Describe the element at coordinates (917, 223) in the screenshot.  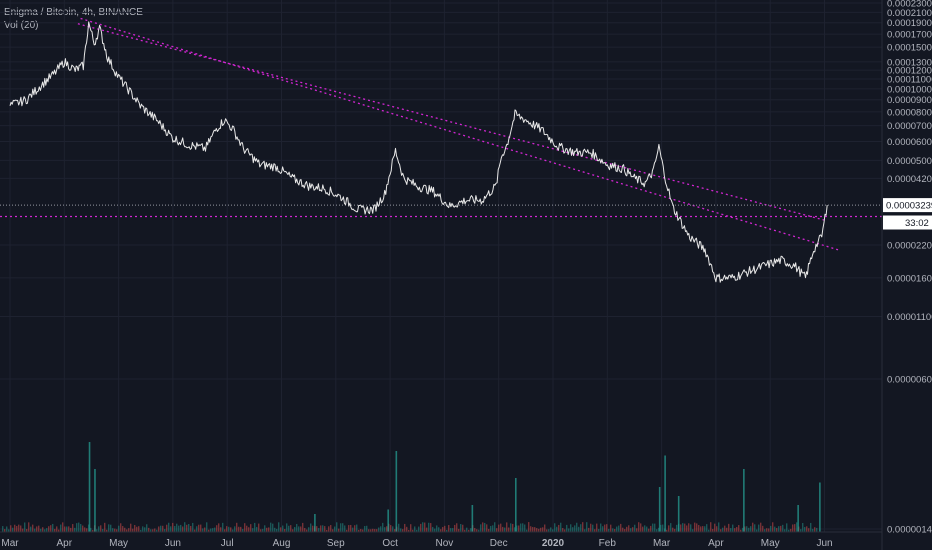
I see `countdown-label: 33:02` at that location.